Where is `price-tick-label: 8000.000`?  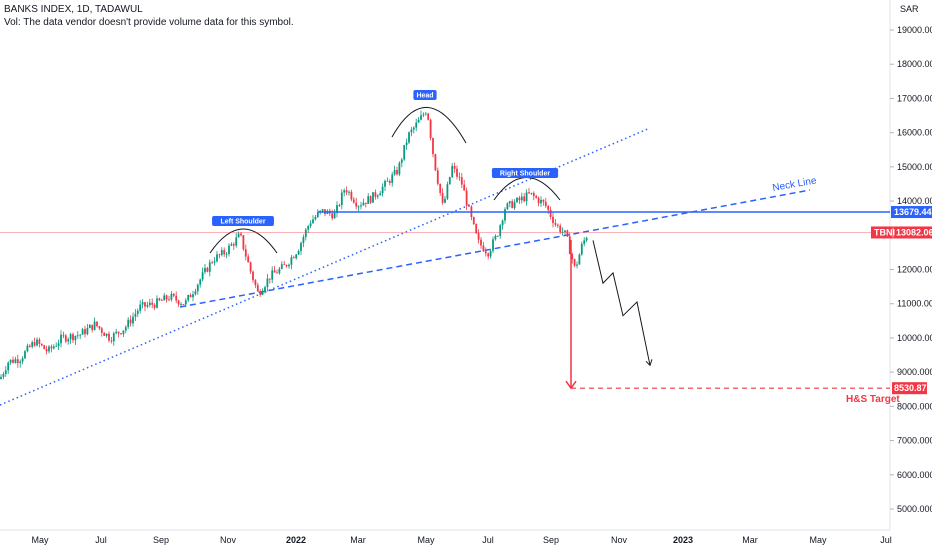
price-tick-label: 8000.000 is located at coordinates (914, 406).